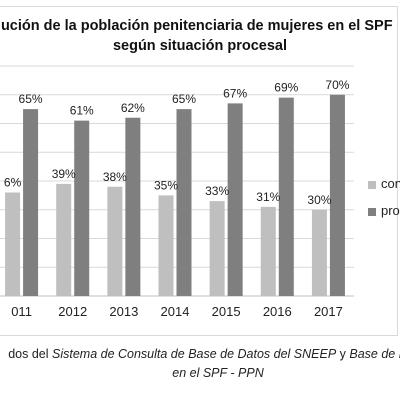 The image size is (400, 400). What do you see at coordinates (82, 208) in the screenshot?
I see `bar-pro-2012` at bounding box center [82, 208].